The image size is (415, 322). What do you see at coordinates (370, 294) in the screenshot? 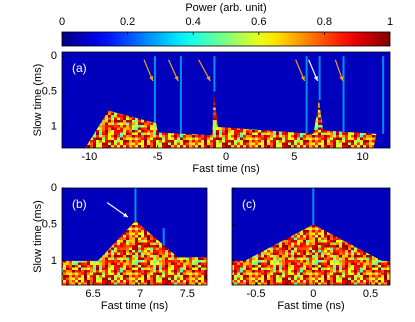
I see `x-tick-label: 0.5` at bounding box center [370, 294].